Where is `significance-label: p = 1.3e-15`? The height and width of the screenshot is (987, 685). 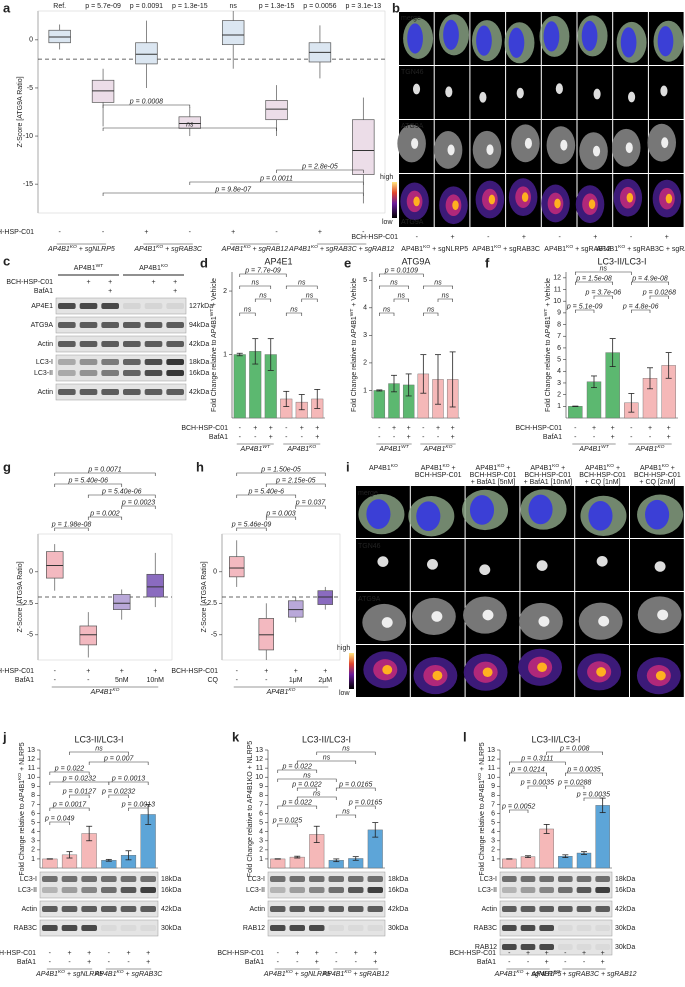
significance-label: p = 1.3e-15 is located at coordinates (190, 6).